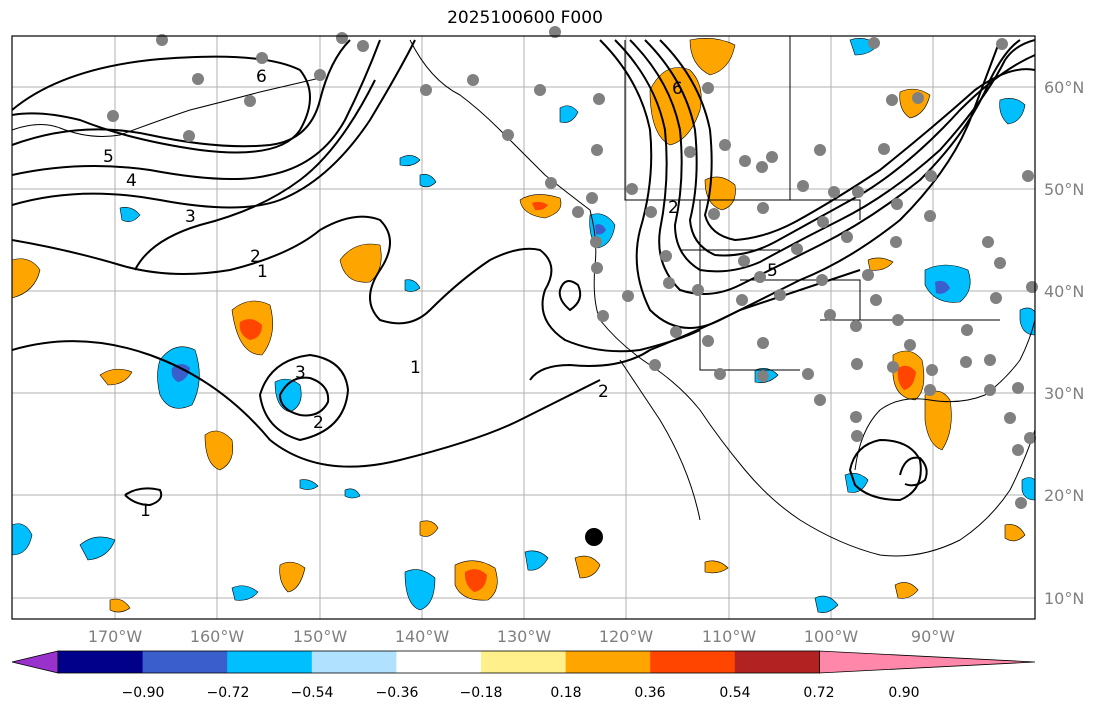 This screenshot has height=712, width=1105. Describe the element at coordinates (397, 693) in the screenshot. I see `colorbar-tick-label: −0.36` at that location.